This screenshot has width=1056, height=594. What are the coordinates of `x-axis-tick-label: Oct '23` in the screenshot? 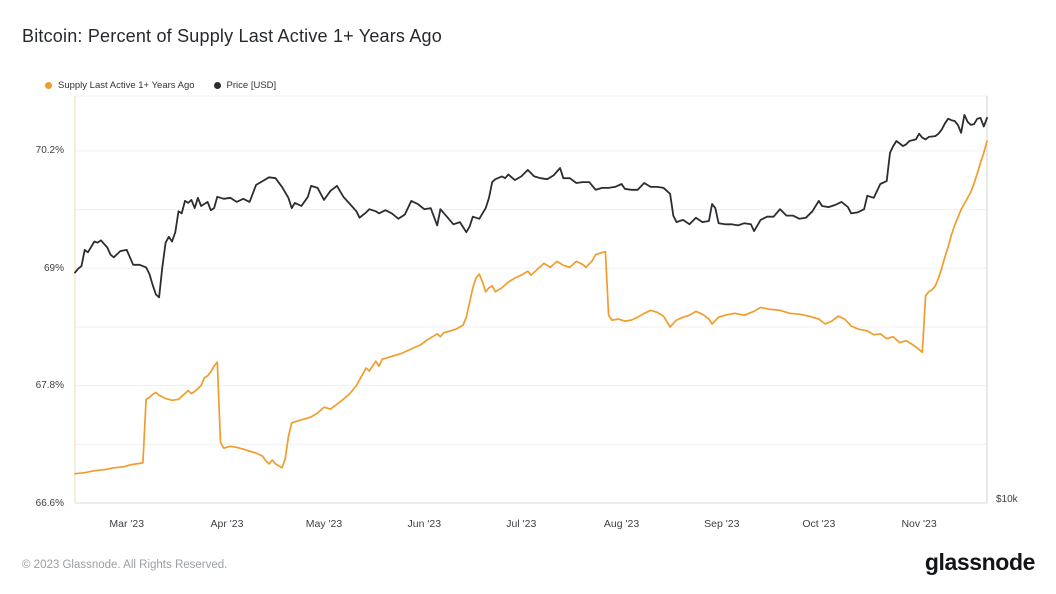 It's located at (819, 524).